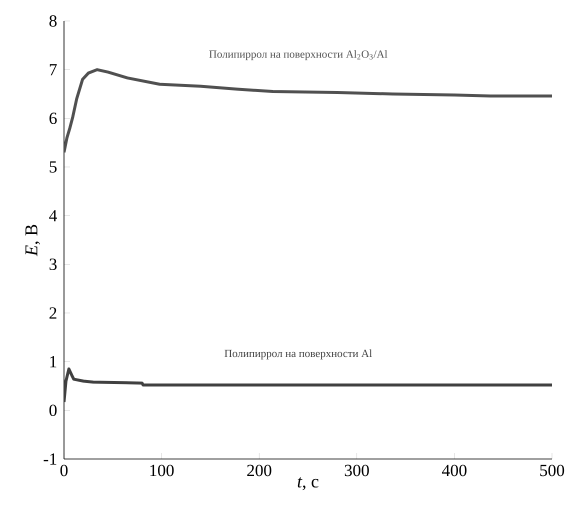 The height and width of the screenshot is (518, 571). What do you see at coordinates (64, 470) in the screenshot?
I see `x-tick-label: 0` at bounding box center [64, 470].